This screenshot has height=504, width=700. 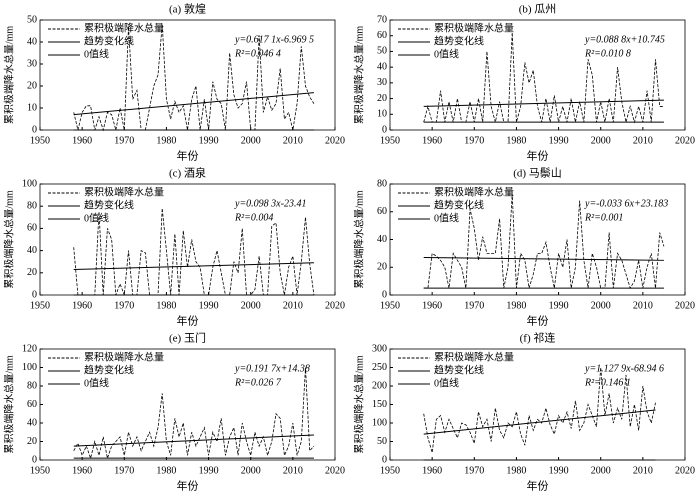 What do you see at coordinates (274, 39) in the screenshot?
I see `annotation: y=0.617 1x-6.969 5` at bounding box center [274, 39].